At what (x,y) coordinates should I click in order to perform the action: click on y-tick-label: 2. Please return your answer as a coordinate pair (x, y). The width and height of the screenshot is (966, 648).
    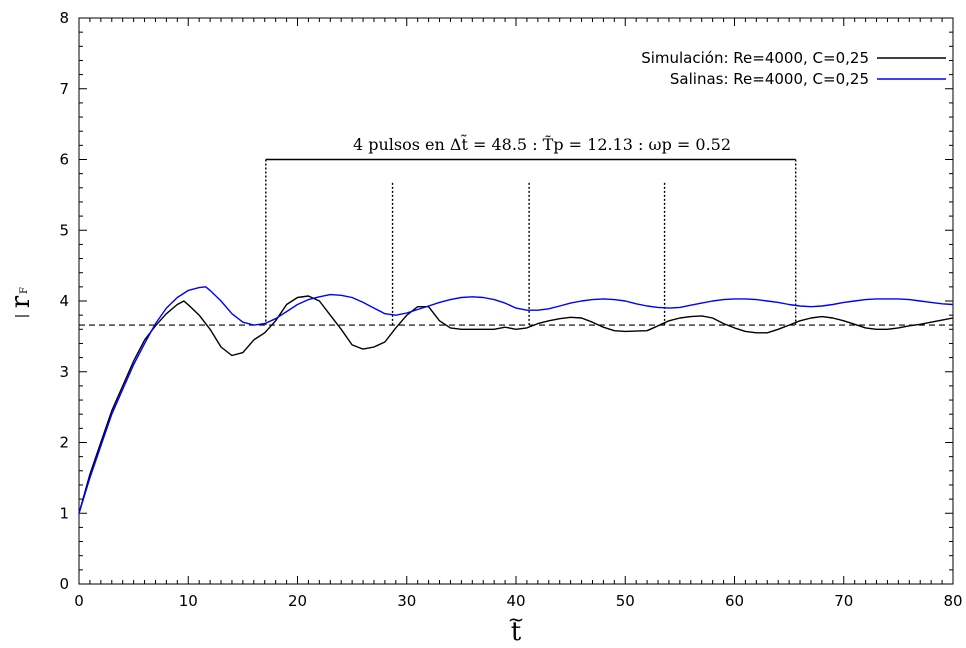
    Looking at the image, I should click on (64, 443).